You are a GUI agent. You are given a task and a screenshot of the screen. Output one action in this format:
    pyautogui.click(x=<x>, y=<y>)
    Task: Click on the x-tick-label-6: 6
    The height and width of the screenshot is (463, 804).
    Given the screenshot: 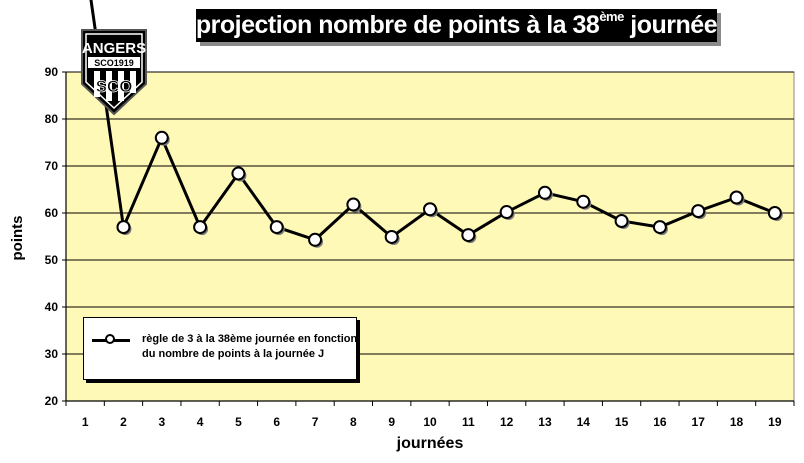 What is the action you would take?
    pyautogui.click(x=276, y=422)
    